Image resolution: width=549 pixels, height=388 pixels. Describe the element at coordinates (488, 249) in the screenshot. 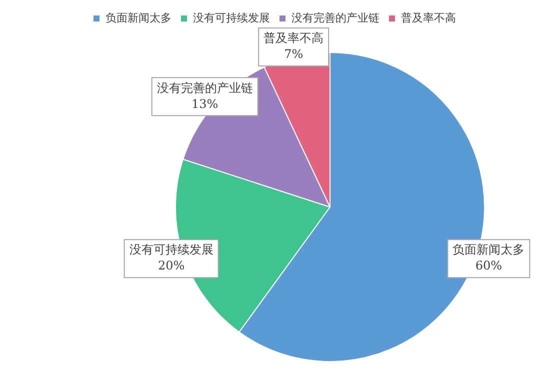

I see `slice-label: 负面新闻太多` at that location.